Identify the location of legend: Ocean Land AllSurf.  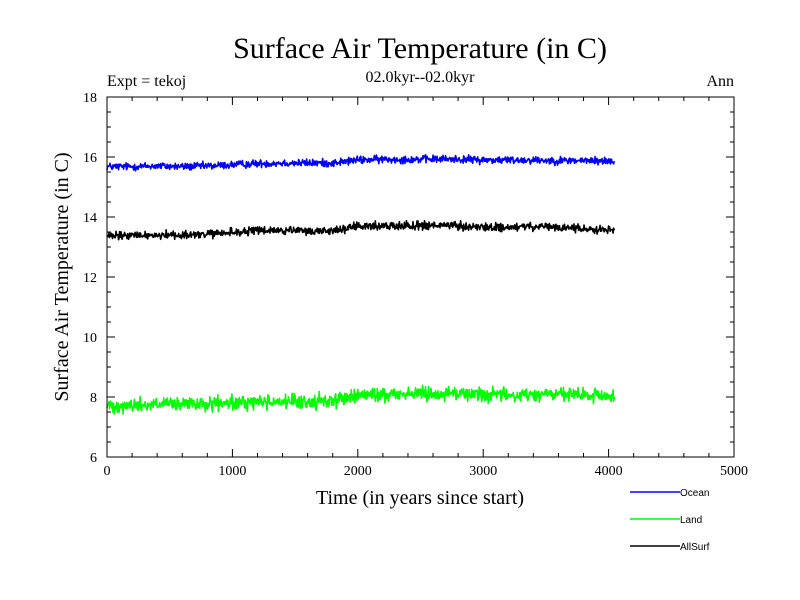
(670, 520).